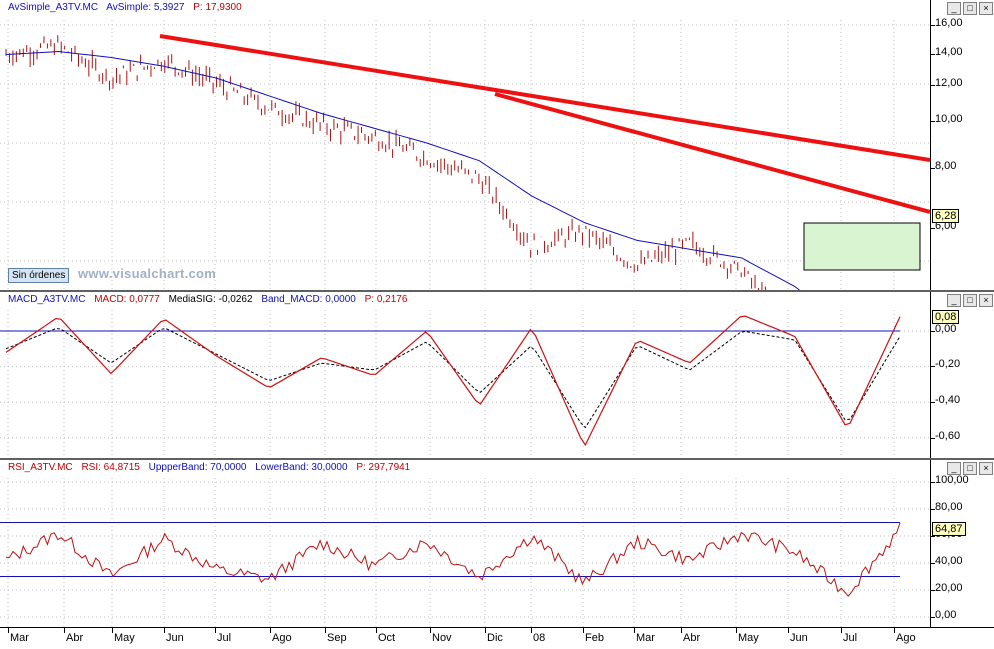  I want to click on macd-header-signal: MediaSIG: -0,0262, so click(210, 299).